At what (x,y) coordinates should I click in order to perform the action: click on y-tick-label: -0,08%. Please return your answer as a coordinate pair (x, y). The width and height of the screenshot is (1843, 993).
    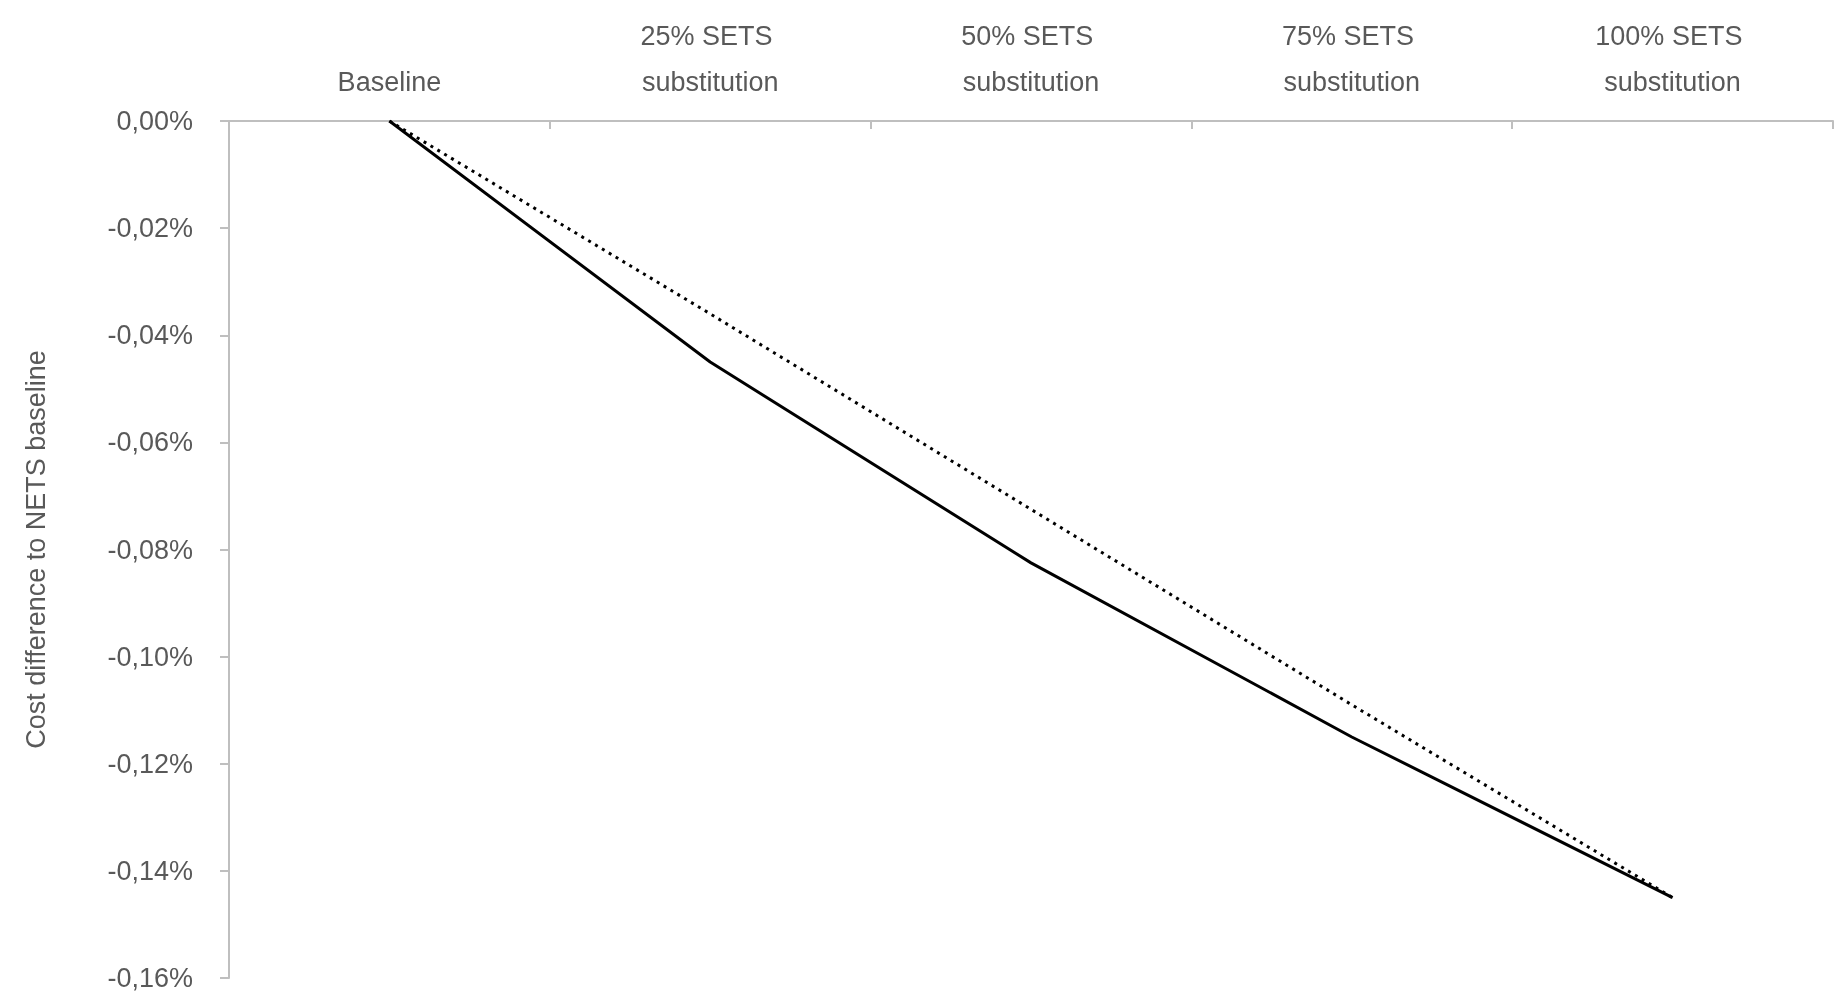
    Looking at the image, I should click on (150, 549).